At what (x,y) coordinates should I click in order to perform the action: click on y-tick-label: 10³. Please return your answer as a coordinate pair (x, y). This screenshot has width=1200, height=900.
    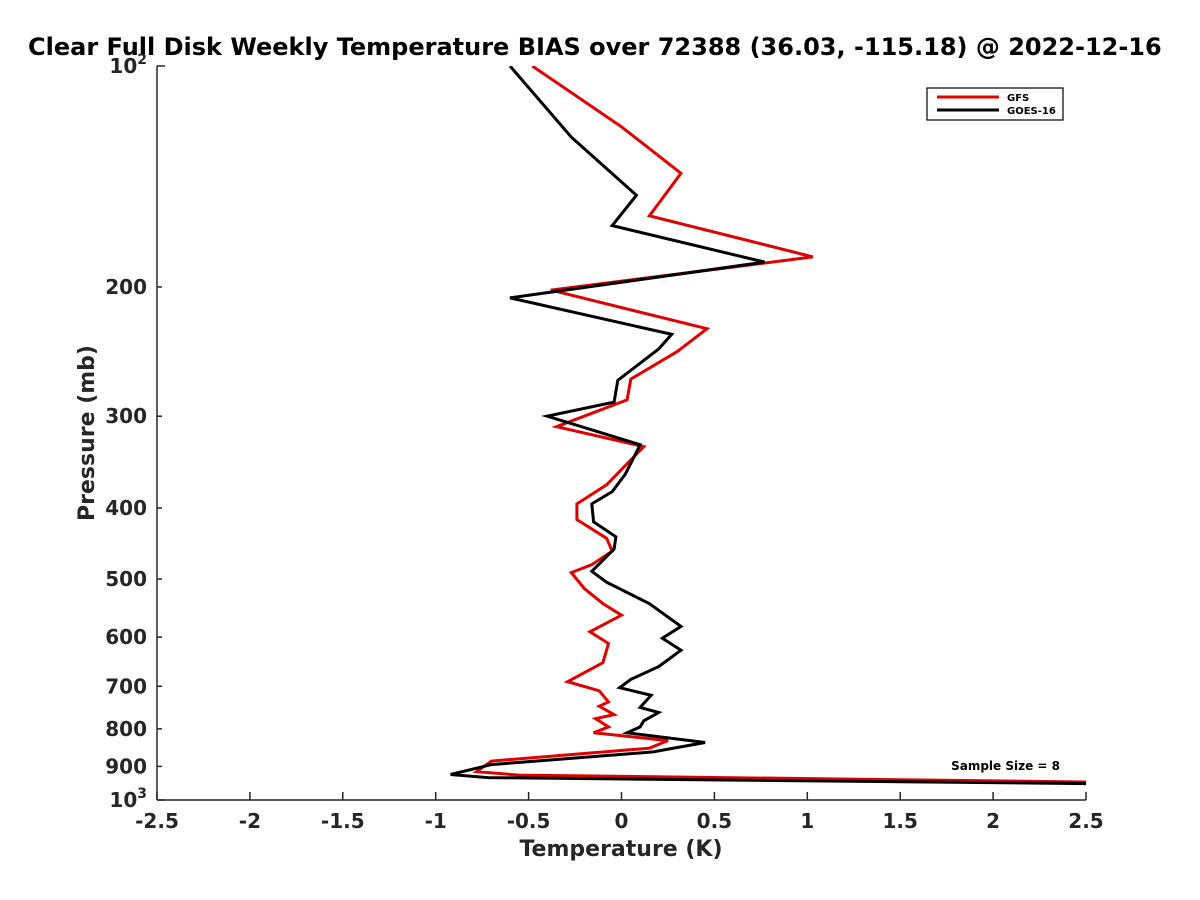
    Looking at the image, I should click on (128, 799).